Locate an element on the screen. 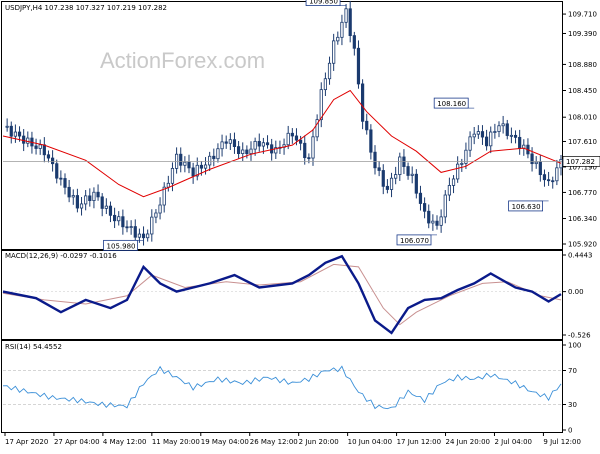 The width and height of the screenshot is (600, 454). macd-tick-label: 0.00 is located at coordinates (576, 292).